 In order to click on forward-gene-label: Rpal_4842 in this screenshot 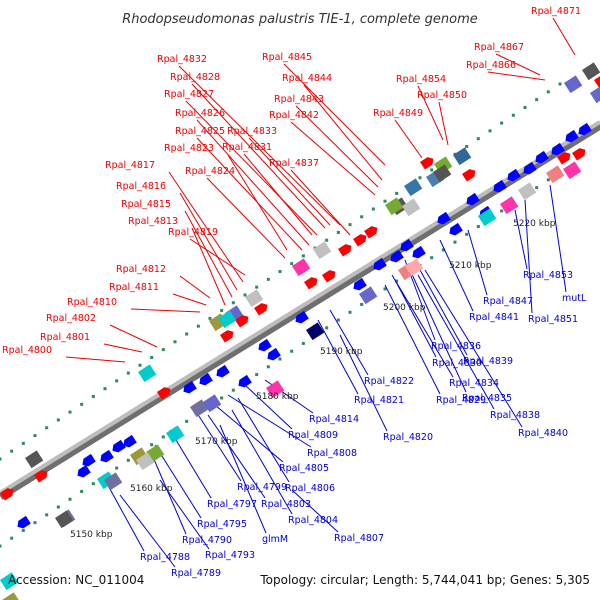, I will do `click(294, 115)`.